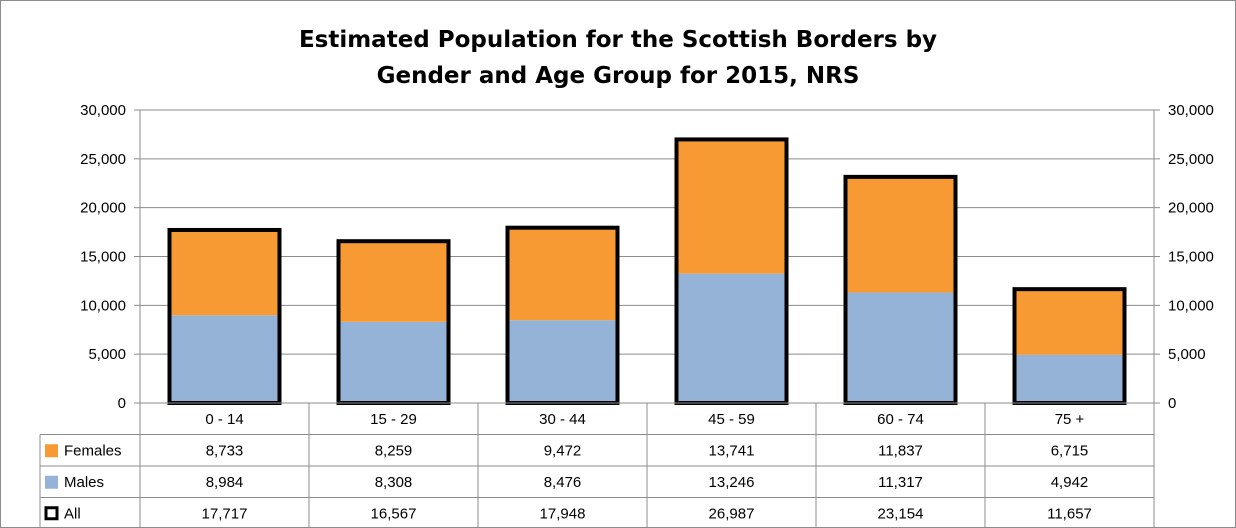 Image resolution: width=1236 pixels, height=528 pixels. I want to click on legend-key-all, so click(51, 513).